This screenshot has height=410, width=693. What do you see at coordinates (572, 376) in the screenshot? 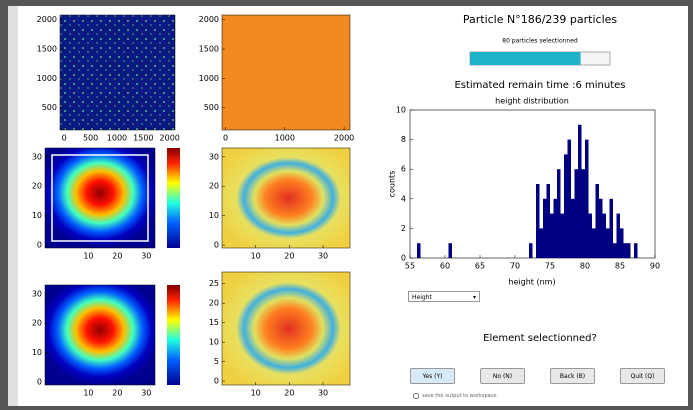
I see `action-button: Back (B)` at bounding box center [572, 376].